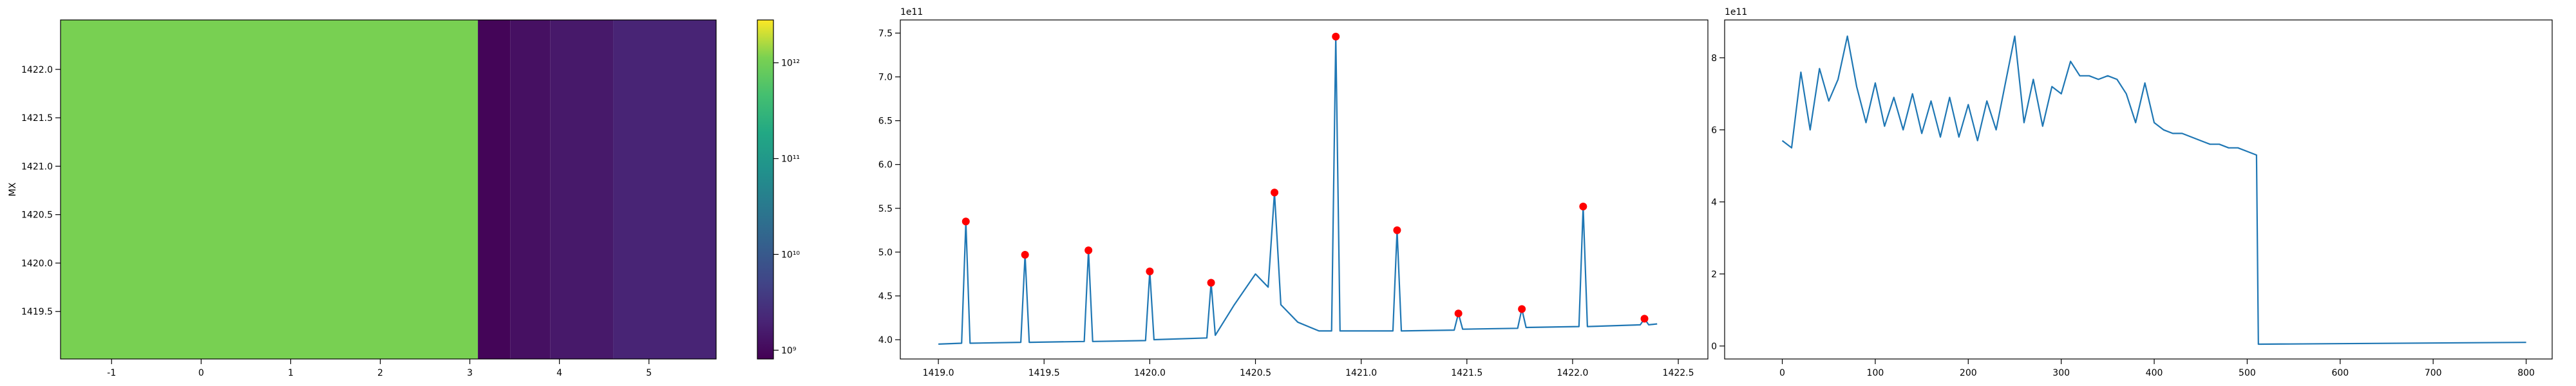 This screenshot has height=386, width=2576. What do you see at coordinates (112, 373) in the screenshot?
I see `x-tick-label: -1` at bounding box center [112, 373].